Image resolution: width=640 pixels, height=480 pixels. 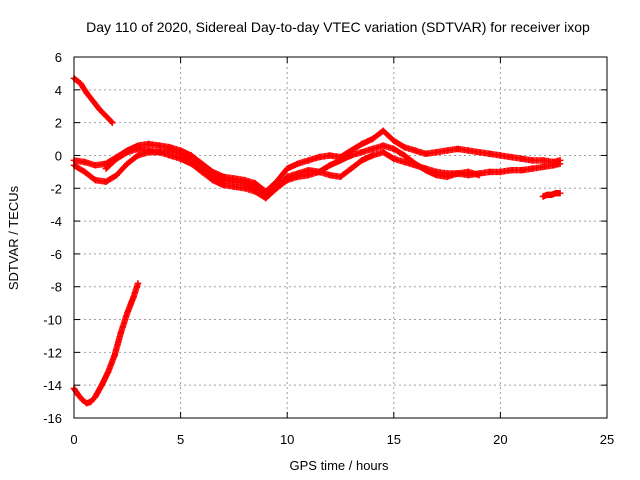 What do you see at coordinates (58, 57) in the screenshot?
I see `y-tick-label: 6` at bounding box center [58, 57].